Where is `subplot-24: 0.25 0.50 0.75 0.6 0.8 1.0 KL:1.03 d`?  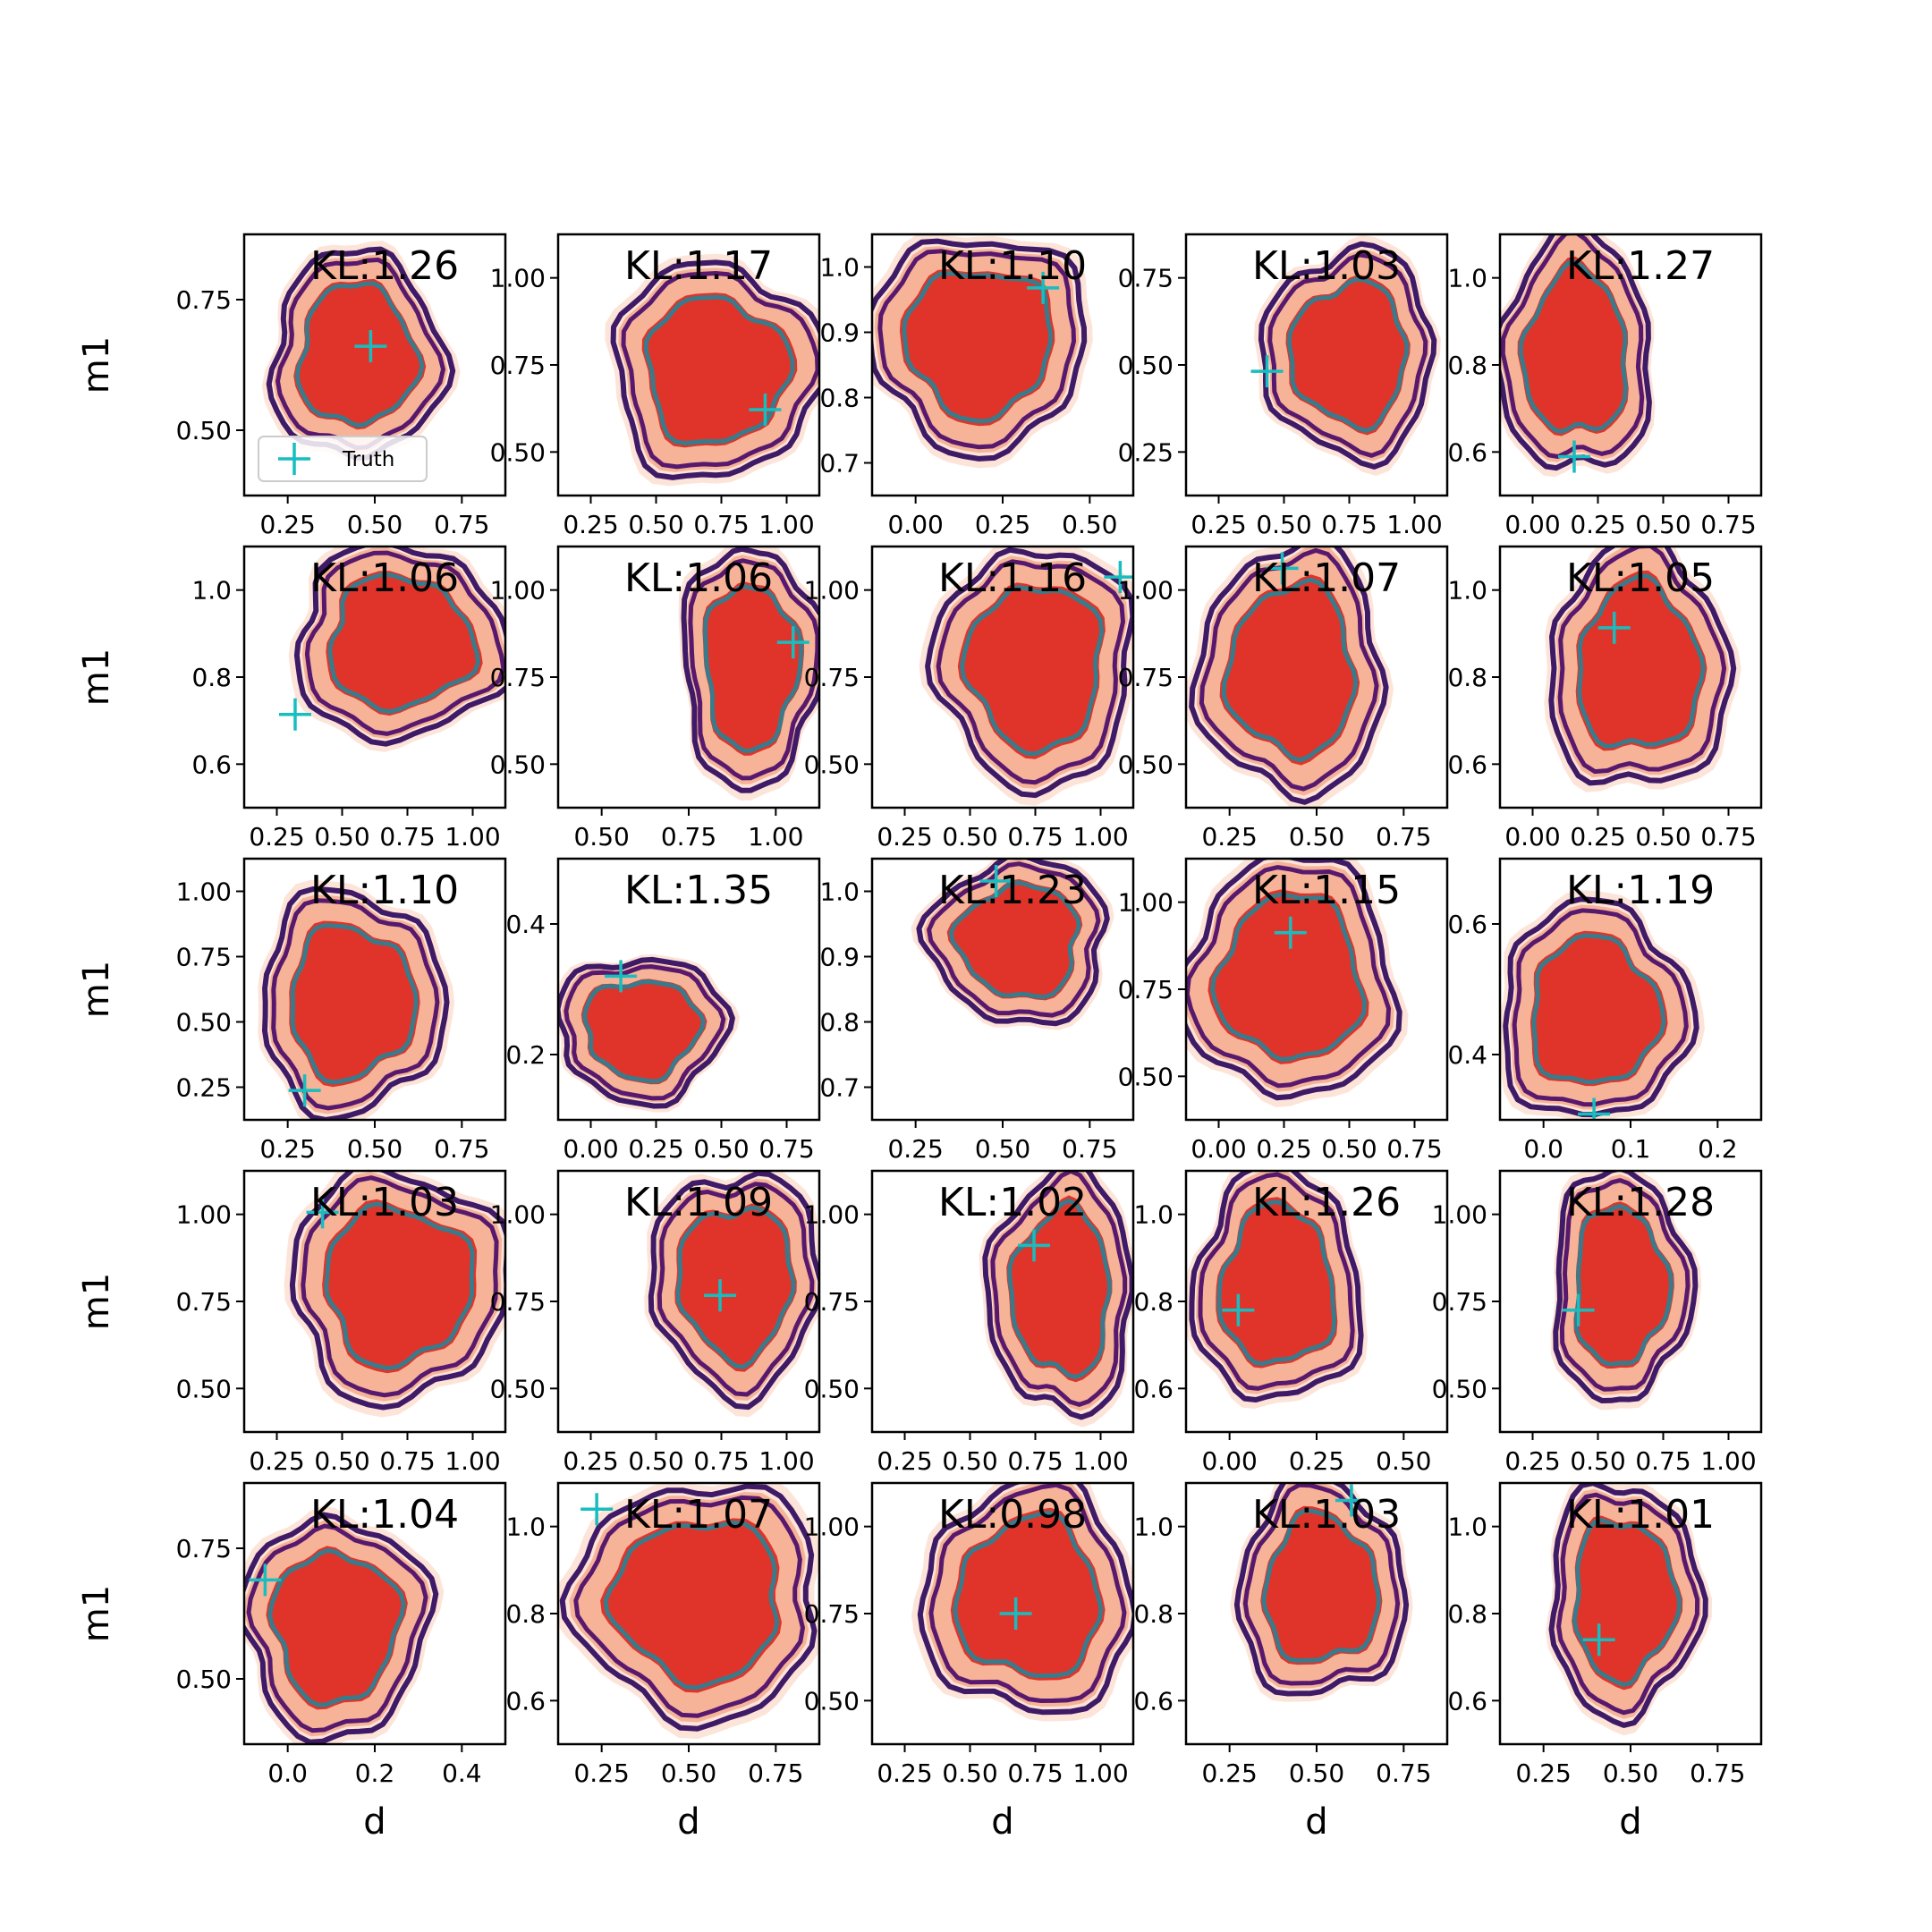
subplot-24: 0.25 0.50 0.75 0.6 0.8 1.0 KL:1.03 d is located at coordinates (1291, 1662).